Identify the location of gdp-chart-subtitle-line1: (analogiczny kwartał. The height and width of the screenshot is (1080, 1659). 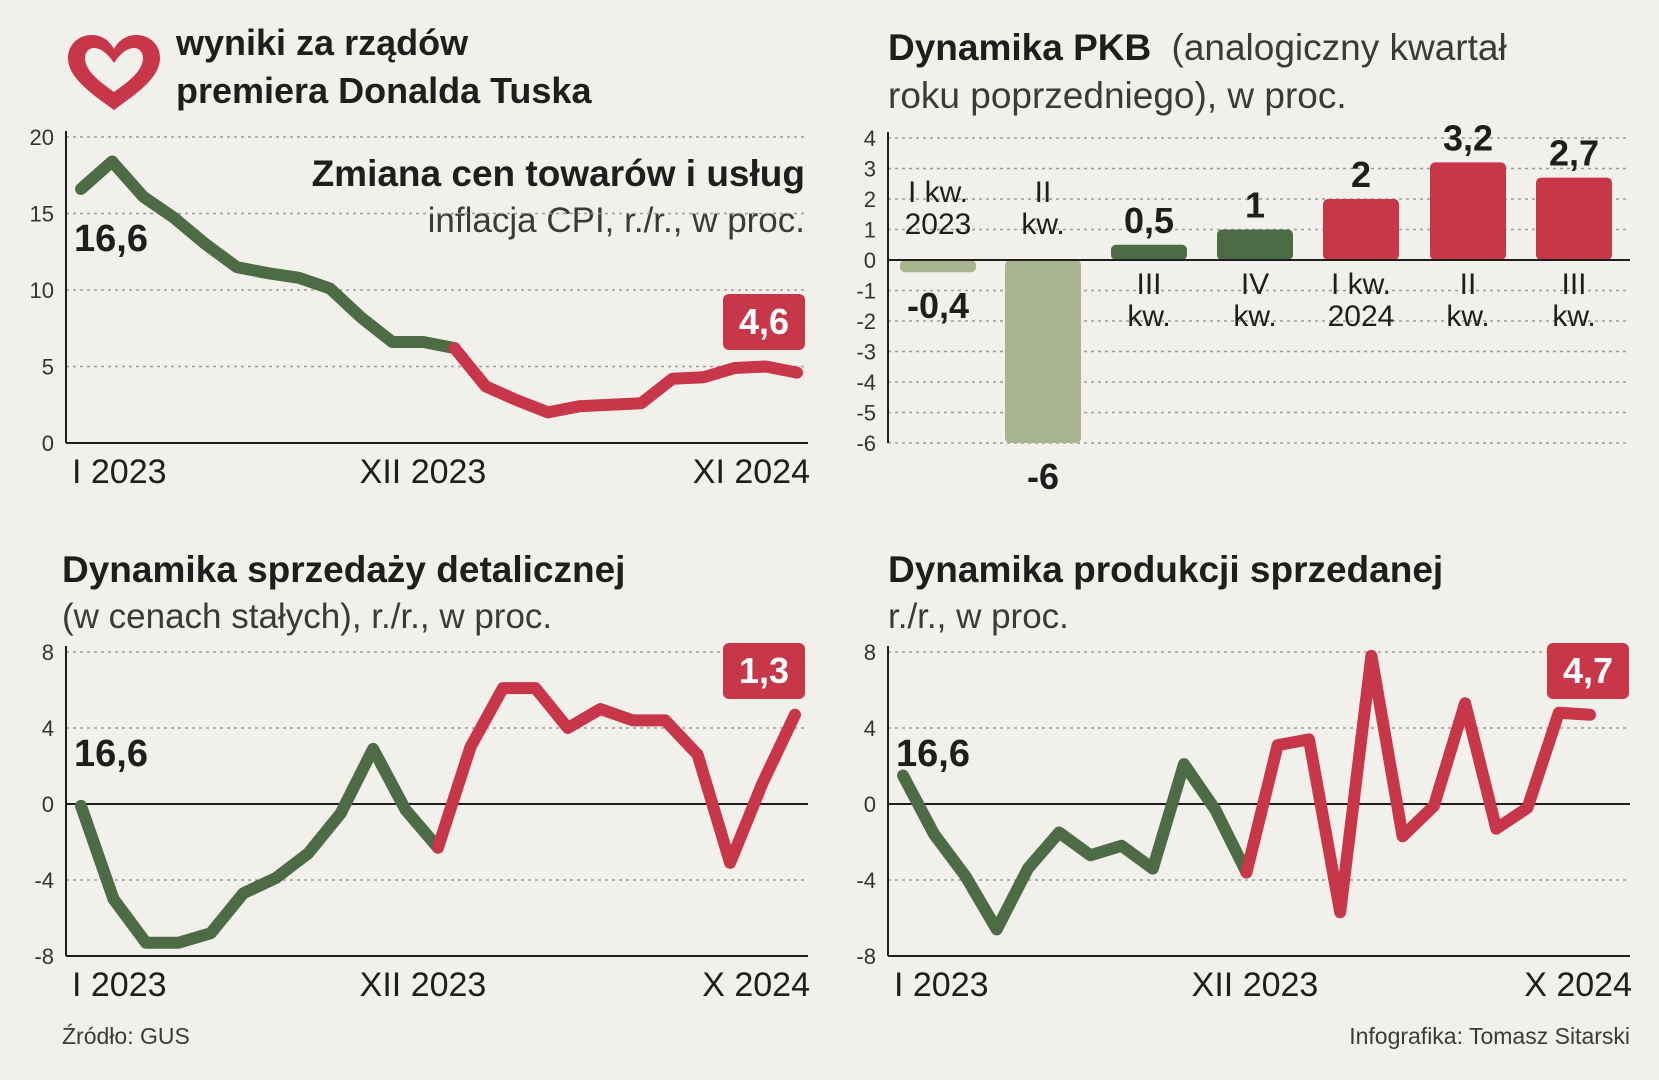
(1339, 47).